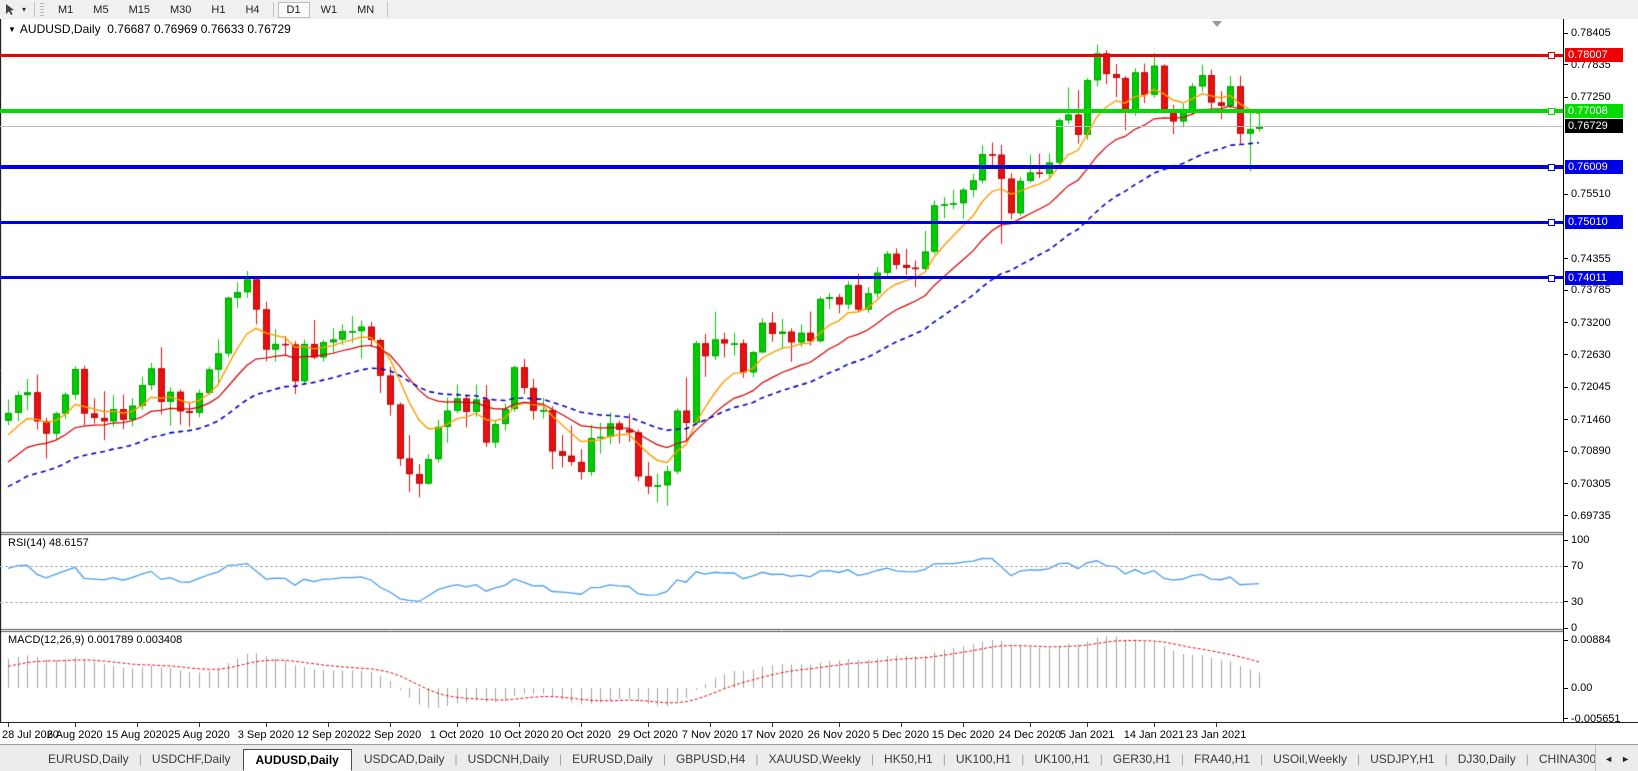  I want to click on rsi-tick-0: 0, so click(1570, 628).